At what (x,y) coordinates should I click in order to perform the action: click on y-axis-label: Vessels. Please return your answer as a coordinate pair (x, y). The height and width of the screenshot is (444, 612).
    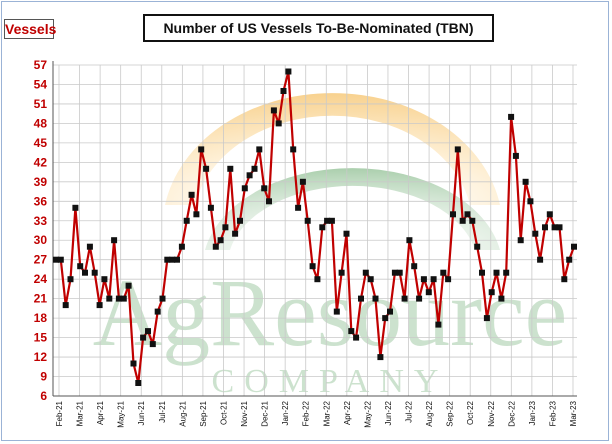
    Looking at the image, I should click on (30, 29).